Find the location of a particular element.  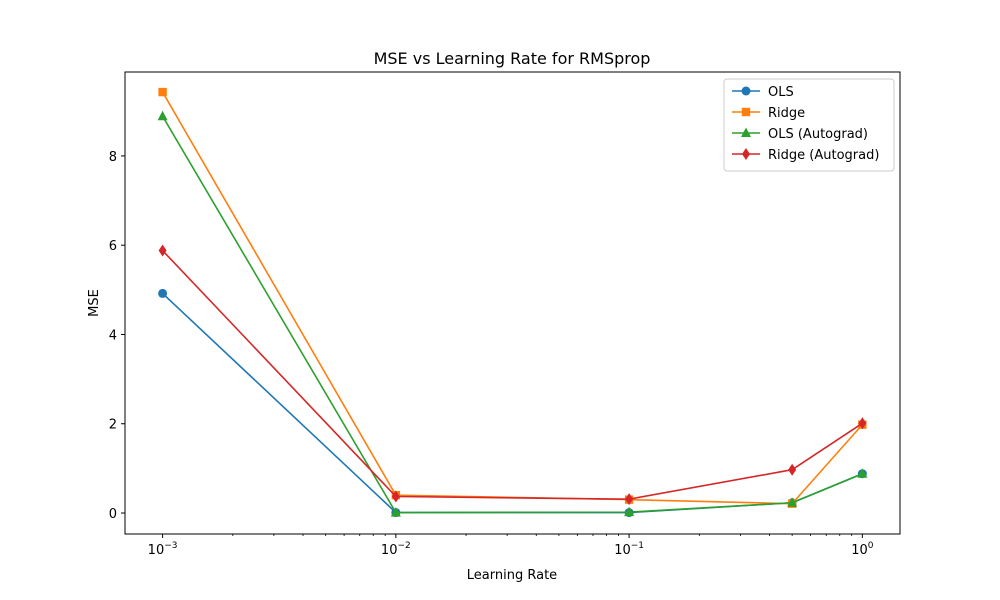

x-axis: 10⁻³ 10⁻² 10⁻¹ 10⁰ is located at coordinates (511, 546).